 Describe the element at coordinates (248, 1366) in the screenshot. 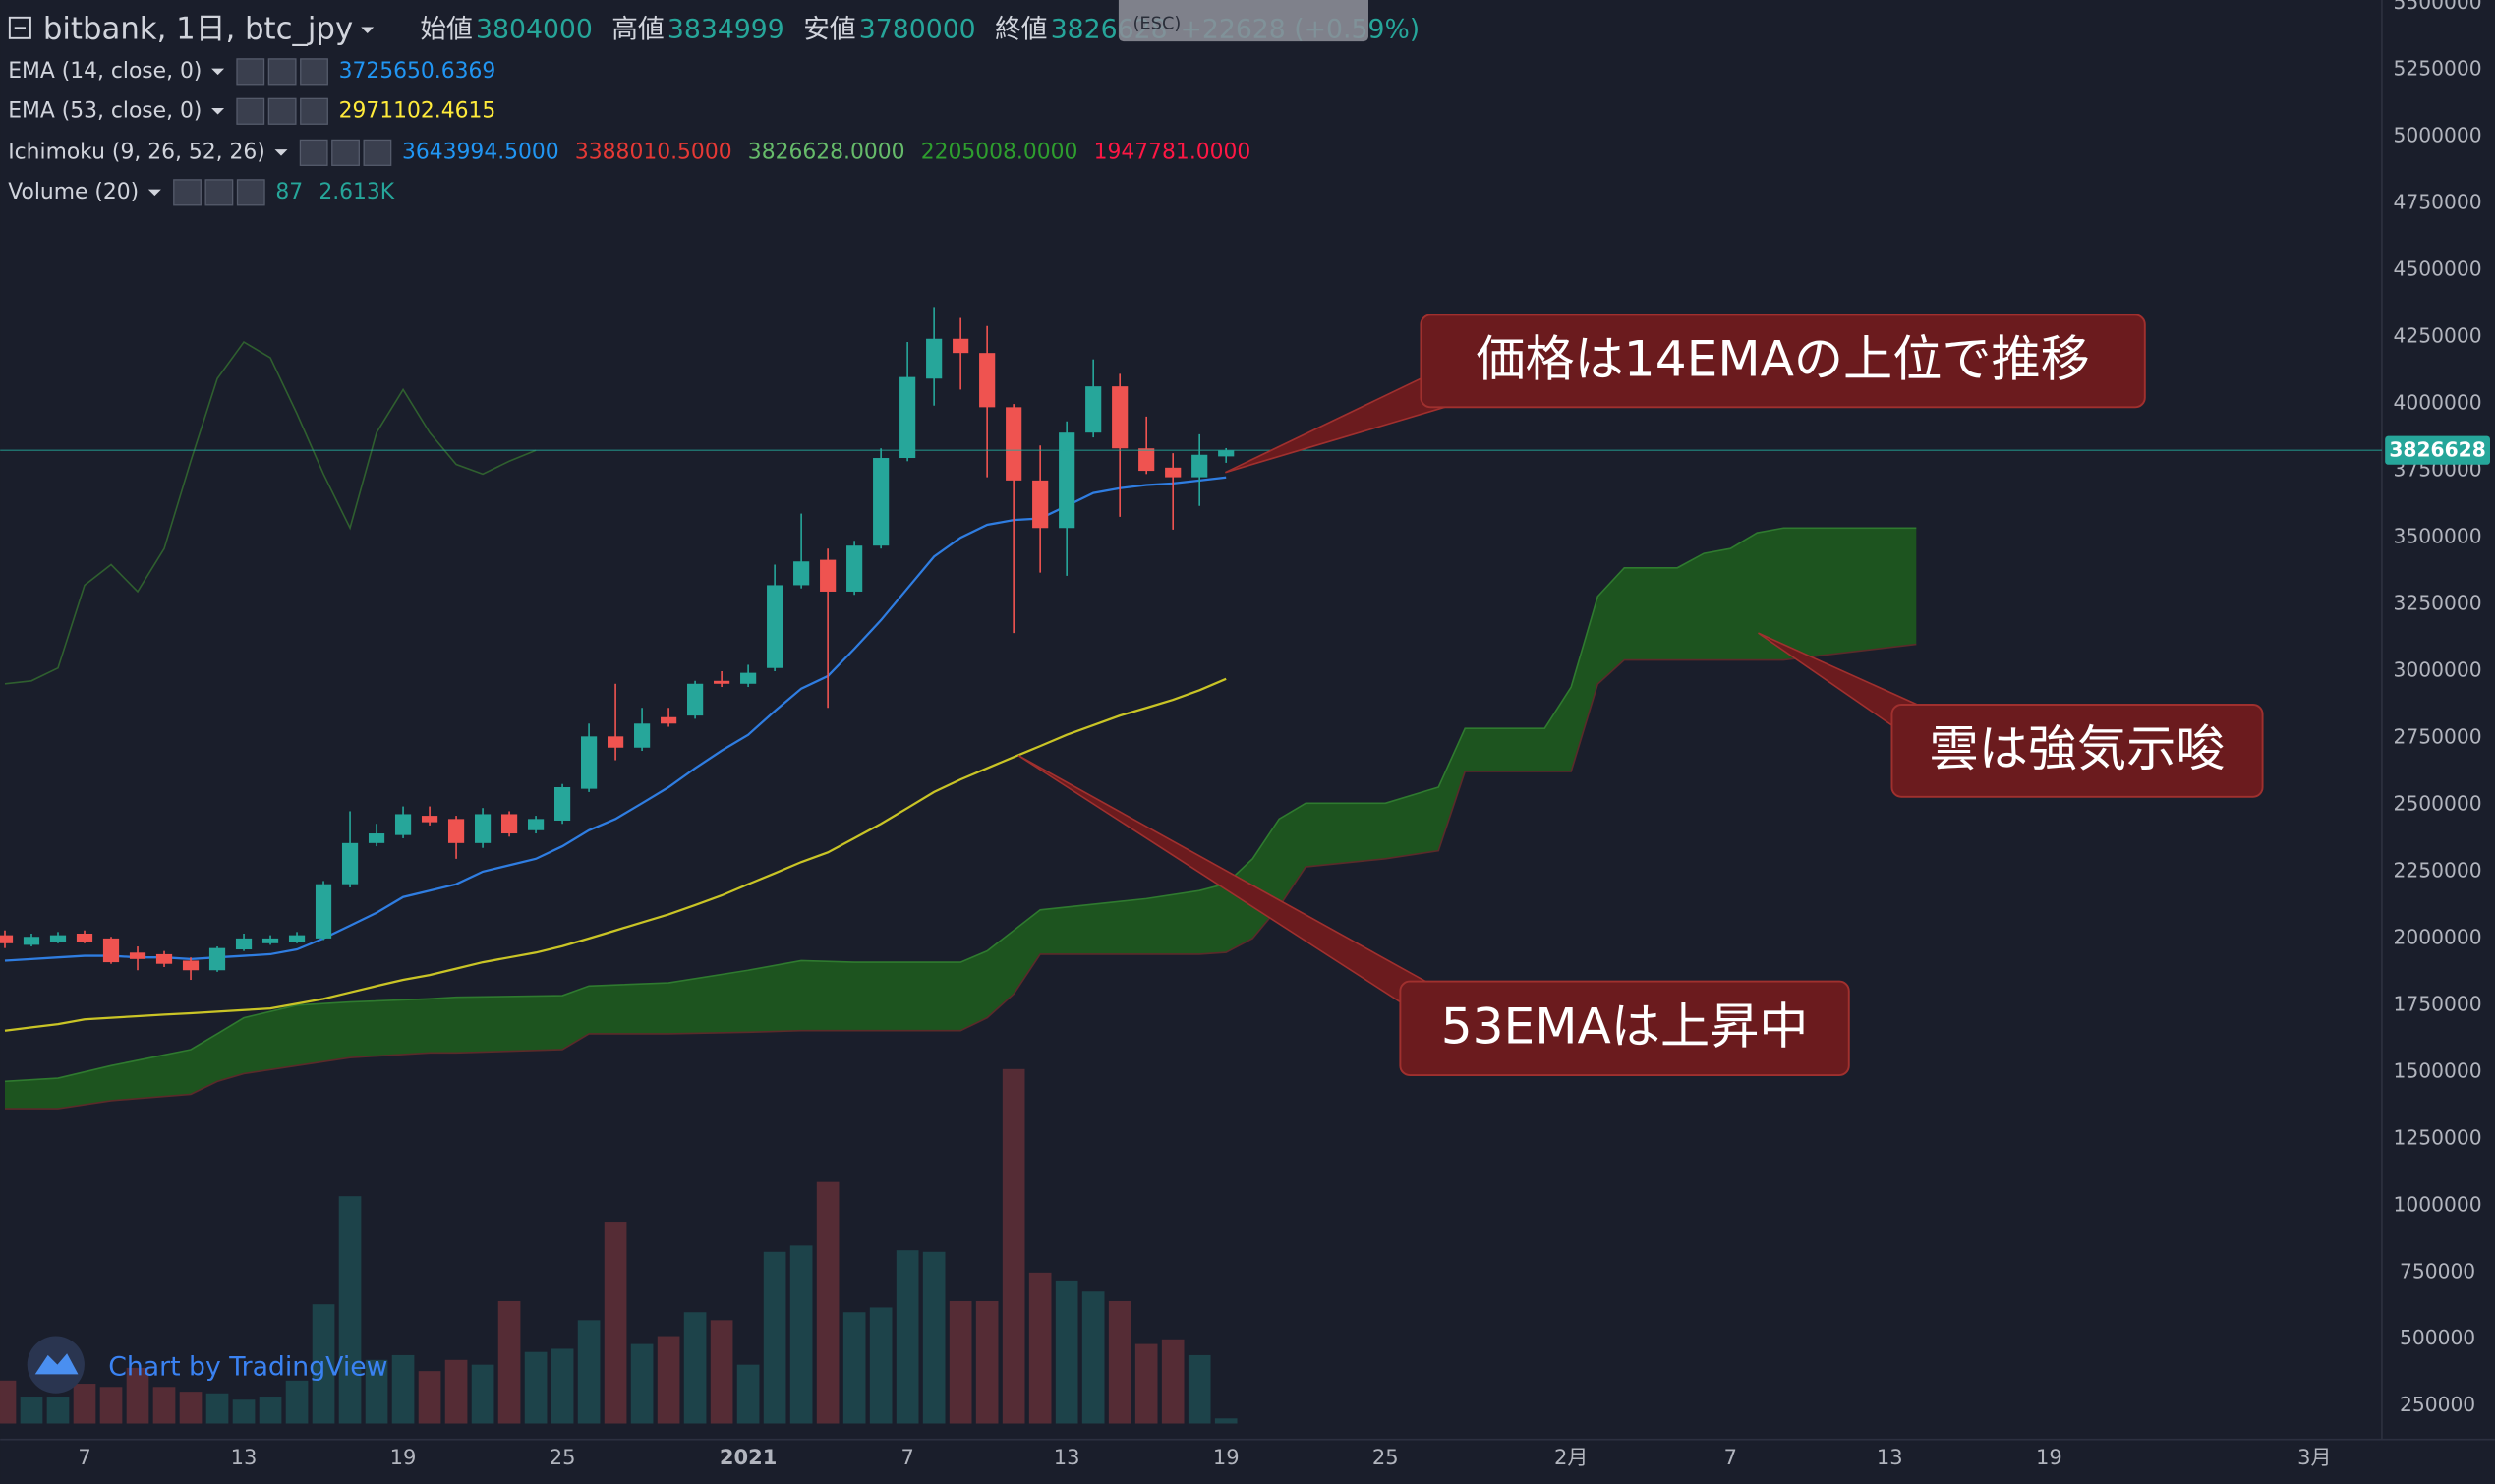

I see `watermark: Chart by TradingView` at that location.